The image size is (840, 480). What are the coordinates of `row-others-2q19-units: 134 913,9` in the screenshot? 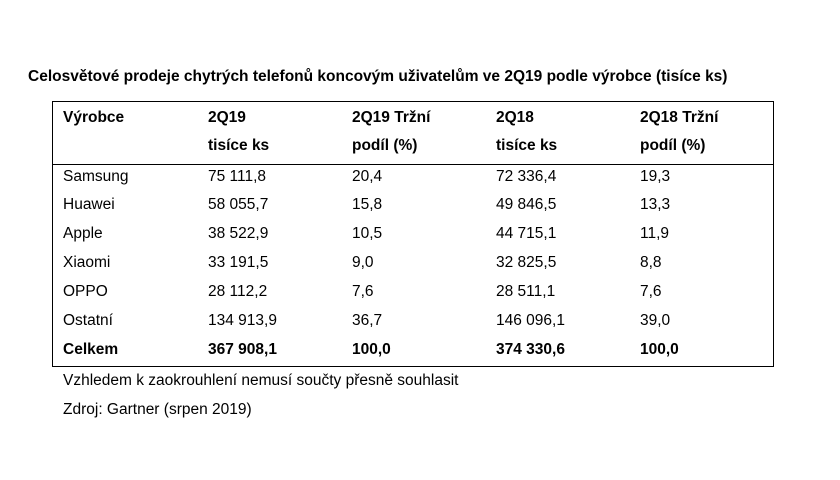 It's located at (242, 320).